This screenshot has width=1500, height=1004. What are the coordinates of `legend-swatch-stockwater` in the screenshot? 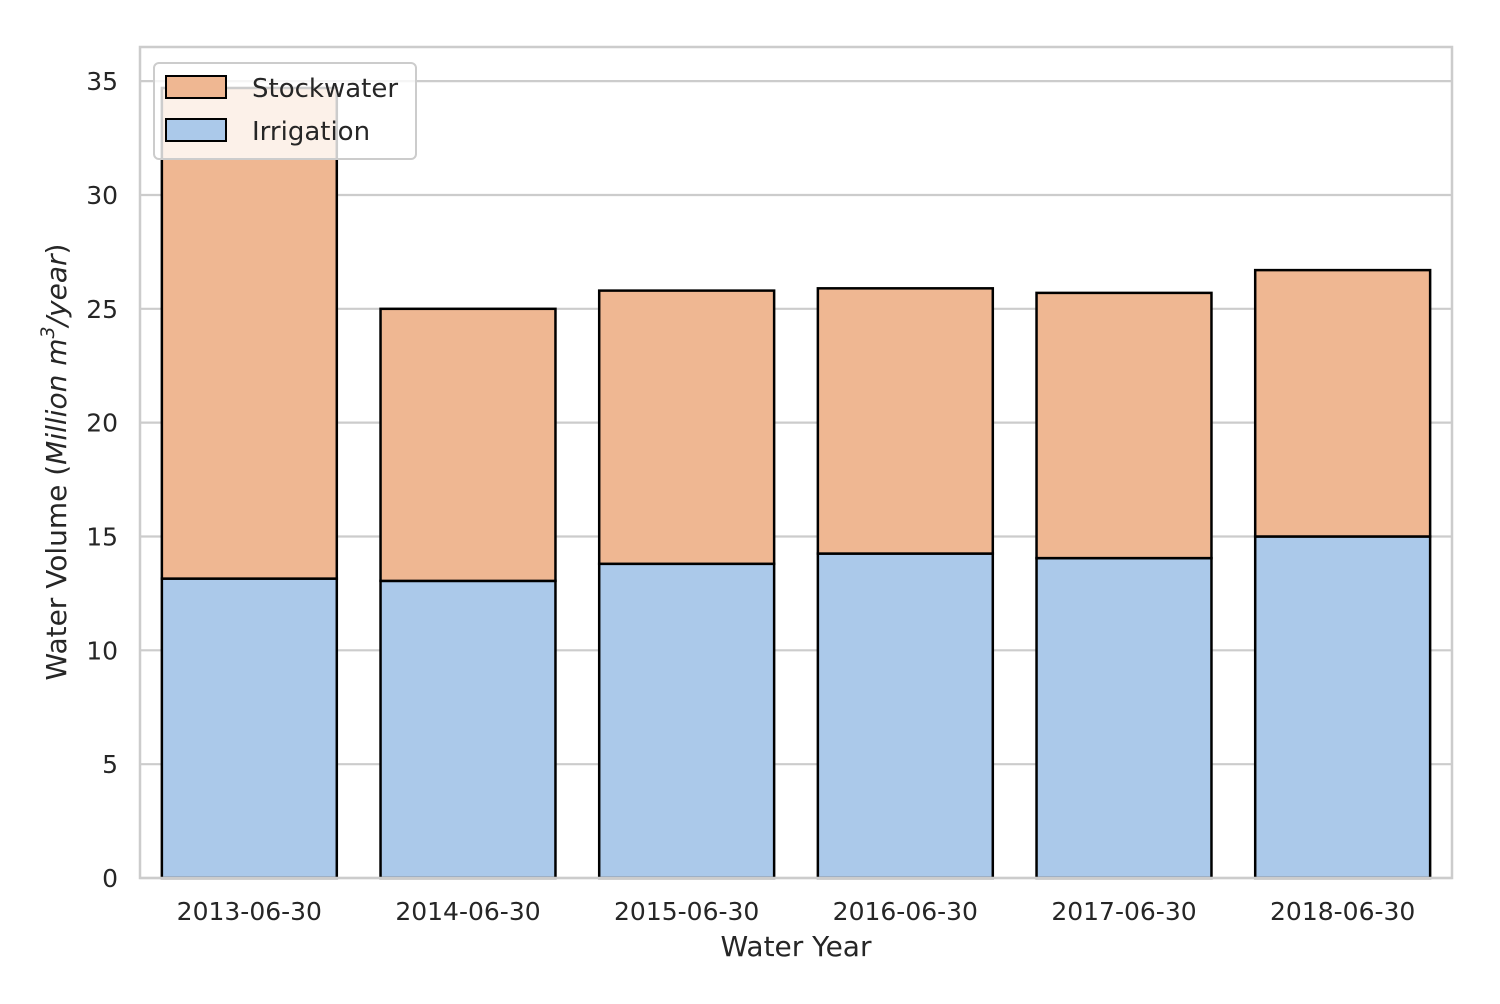 It's located at (196, 87).